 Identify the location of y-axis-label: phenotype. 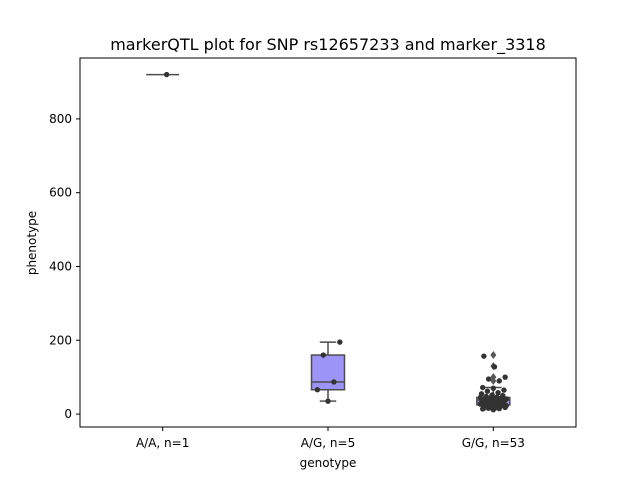
(32, 243).